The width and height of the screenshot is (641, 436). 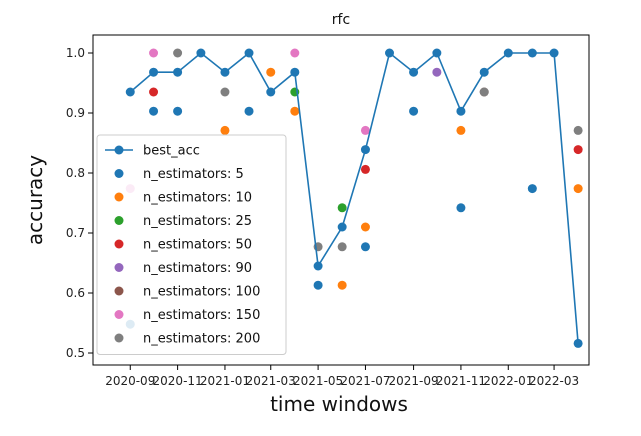 I want to click on legend-label: n_estimators: 200, so click(x=201, y=339).